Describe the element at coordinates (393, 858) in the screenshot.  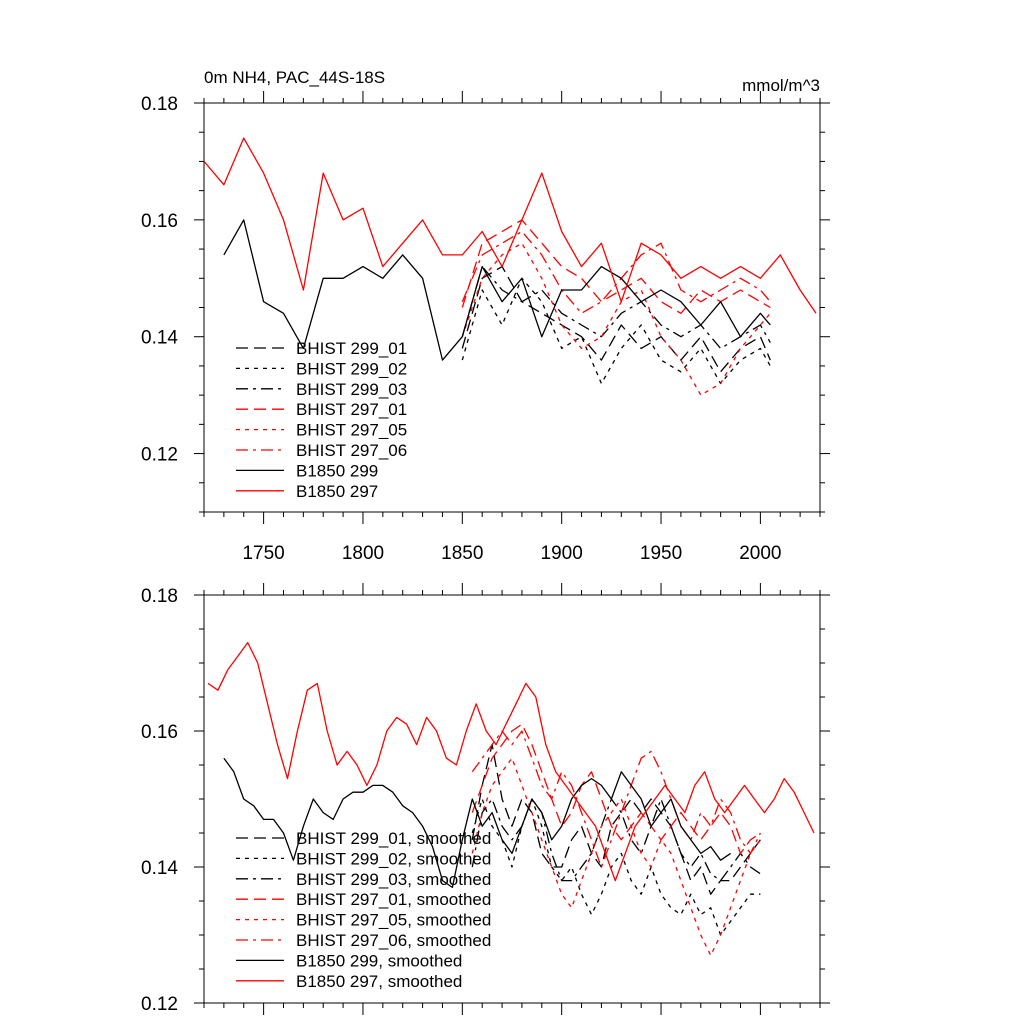
I see `legend-label: BHIST 299_02, smoothed` at that location.